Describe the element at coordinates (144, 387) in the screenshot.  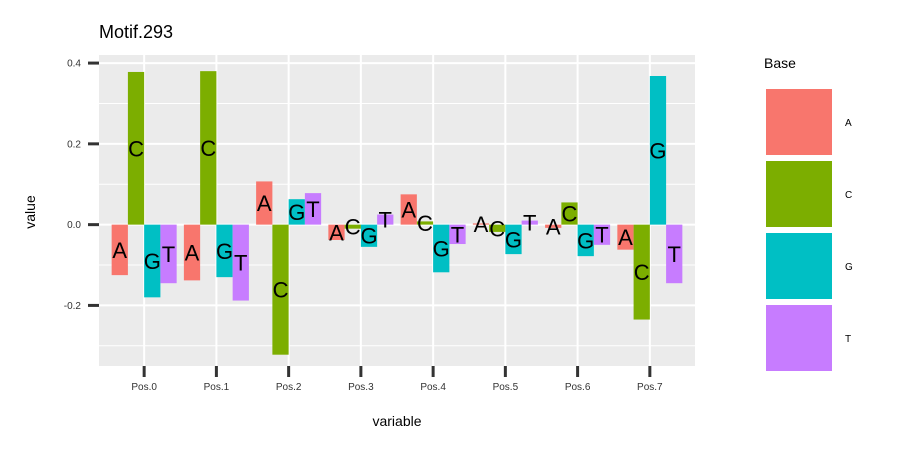
I see `x-tick-label: Pos.0` at that location.